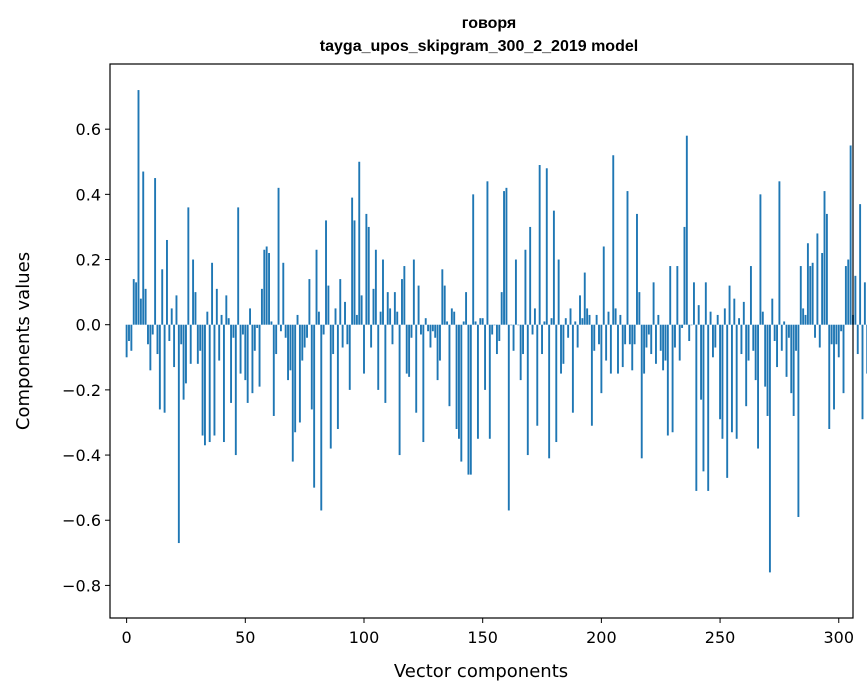 The width and height of the screenshot is (867, 696). Describe the element at coordinates (81, 520) in the screenshot. I see `y-tick-label: −0.6` at that location.